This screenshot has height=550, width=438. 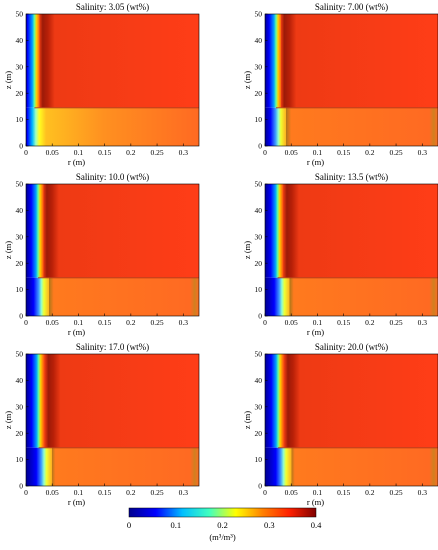 What do you see at coordinates (269, 525) in the screenshot?
I see `colorbar-tick-label: 0.3` at bounding box center [269, 525].